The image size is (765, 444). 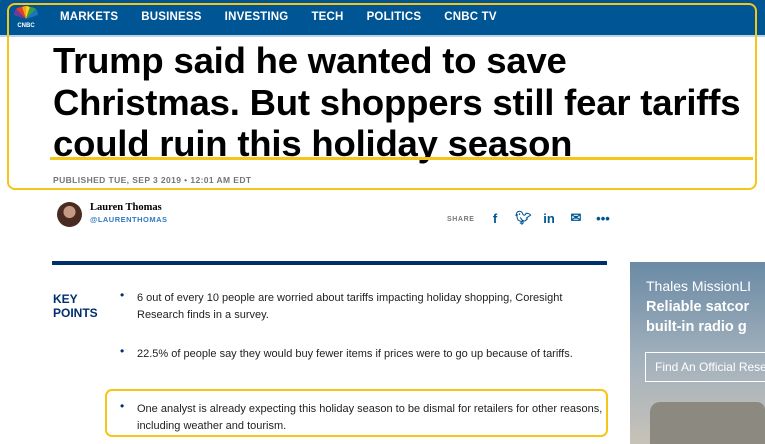 What do you see at coordinates (523, 217) in the screenshot?
I see `twitter-icon: 🐦︎` at bounding box center [523, 217].